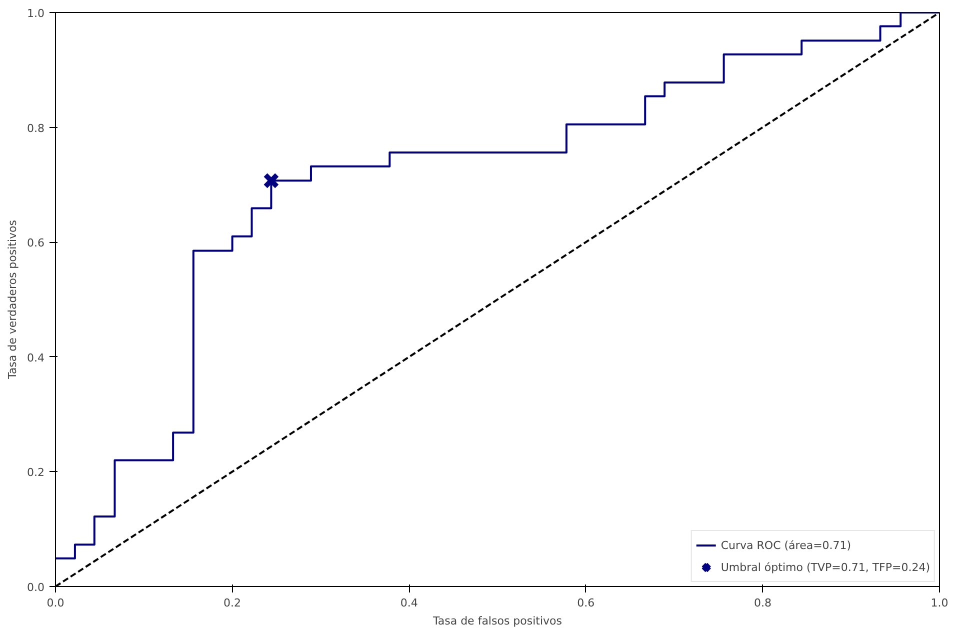 This screenshot has height=630, width=957. What do you see at coordinates (36, 243) in the screenshot?
I see `y-tick-label: 0.6` at bounding box center [36, 243].